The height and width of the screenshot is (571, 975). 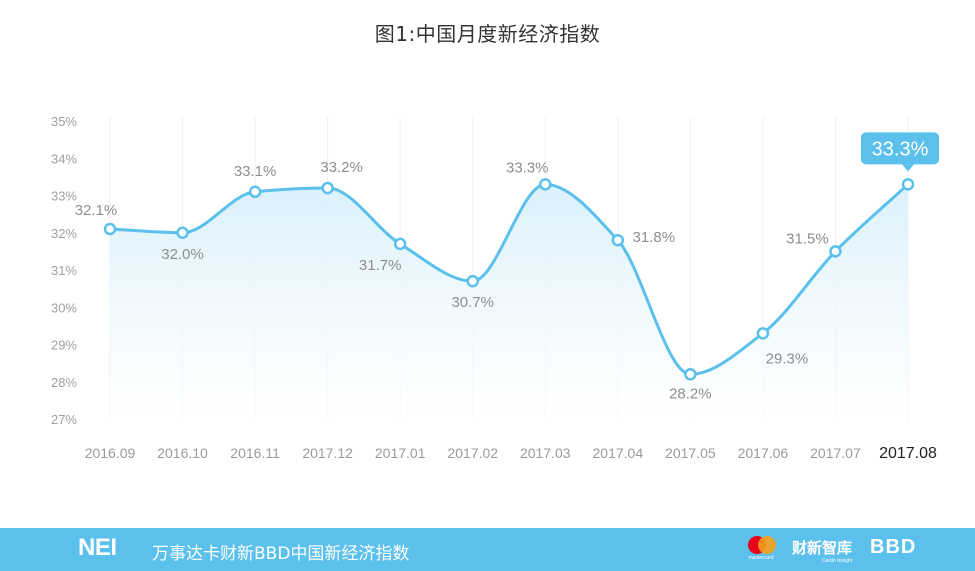 What do you see at coordinates (64, 233) in the screenshot?
I see `y-tick-label: 32%` at bounding box center [64, 233].